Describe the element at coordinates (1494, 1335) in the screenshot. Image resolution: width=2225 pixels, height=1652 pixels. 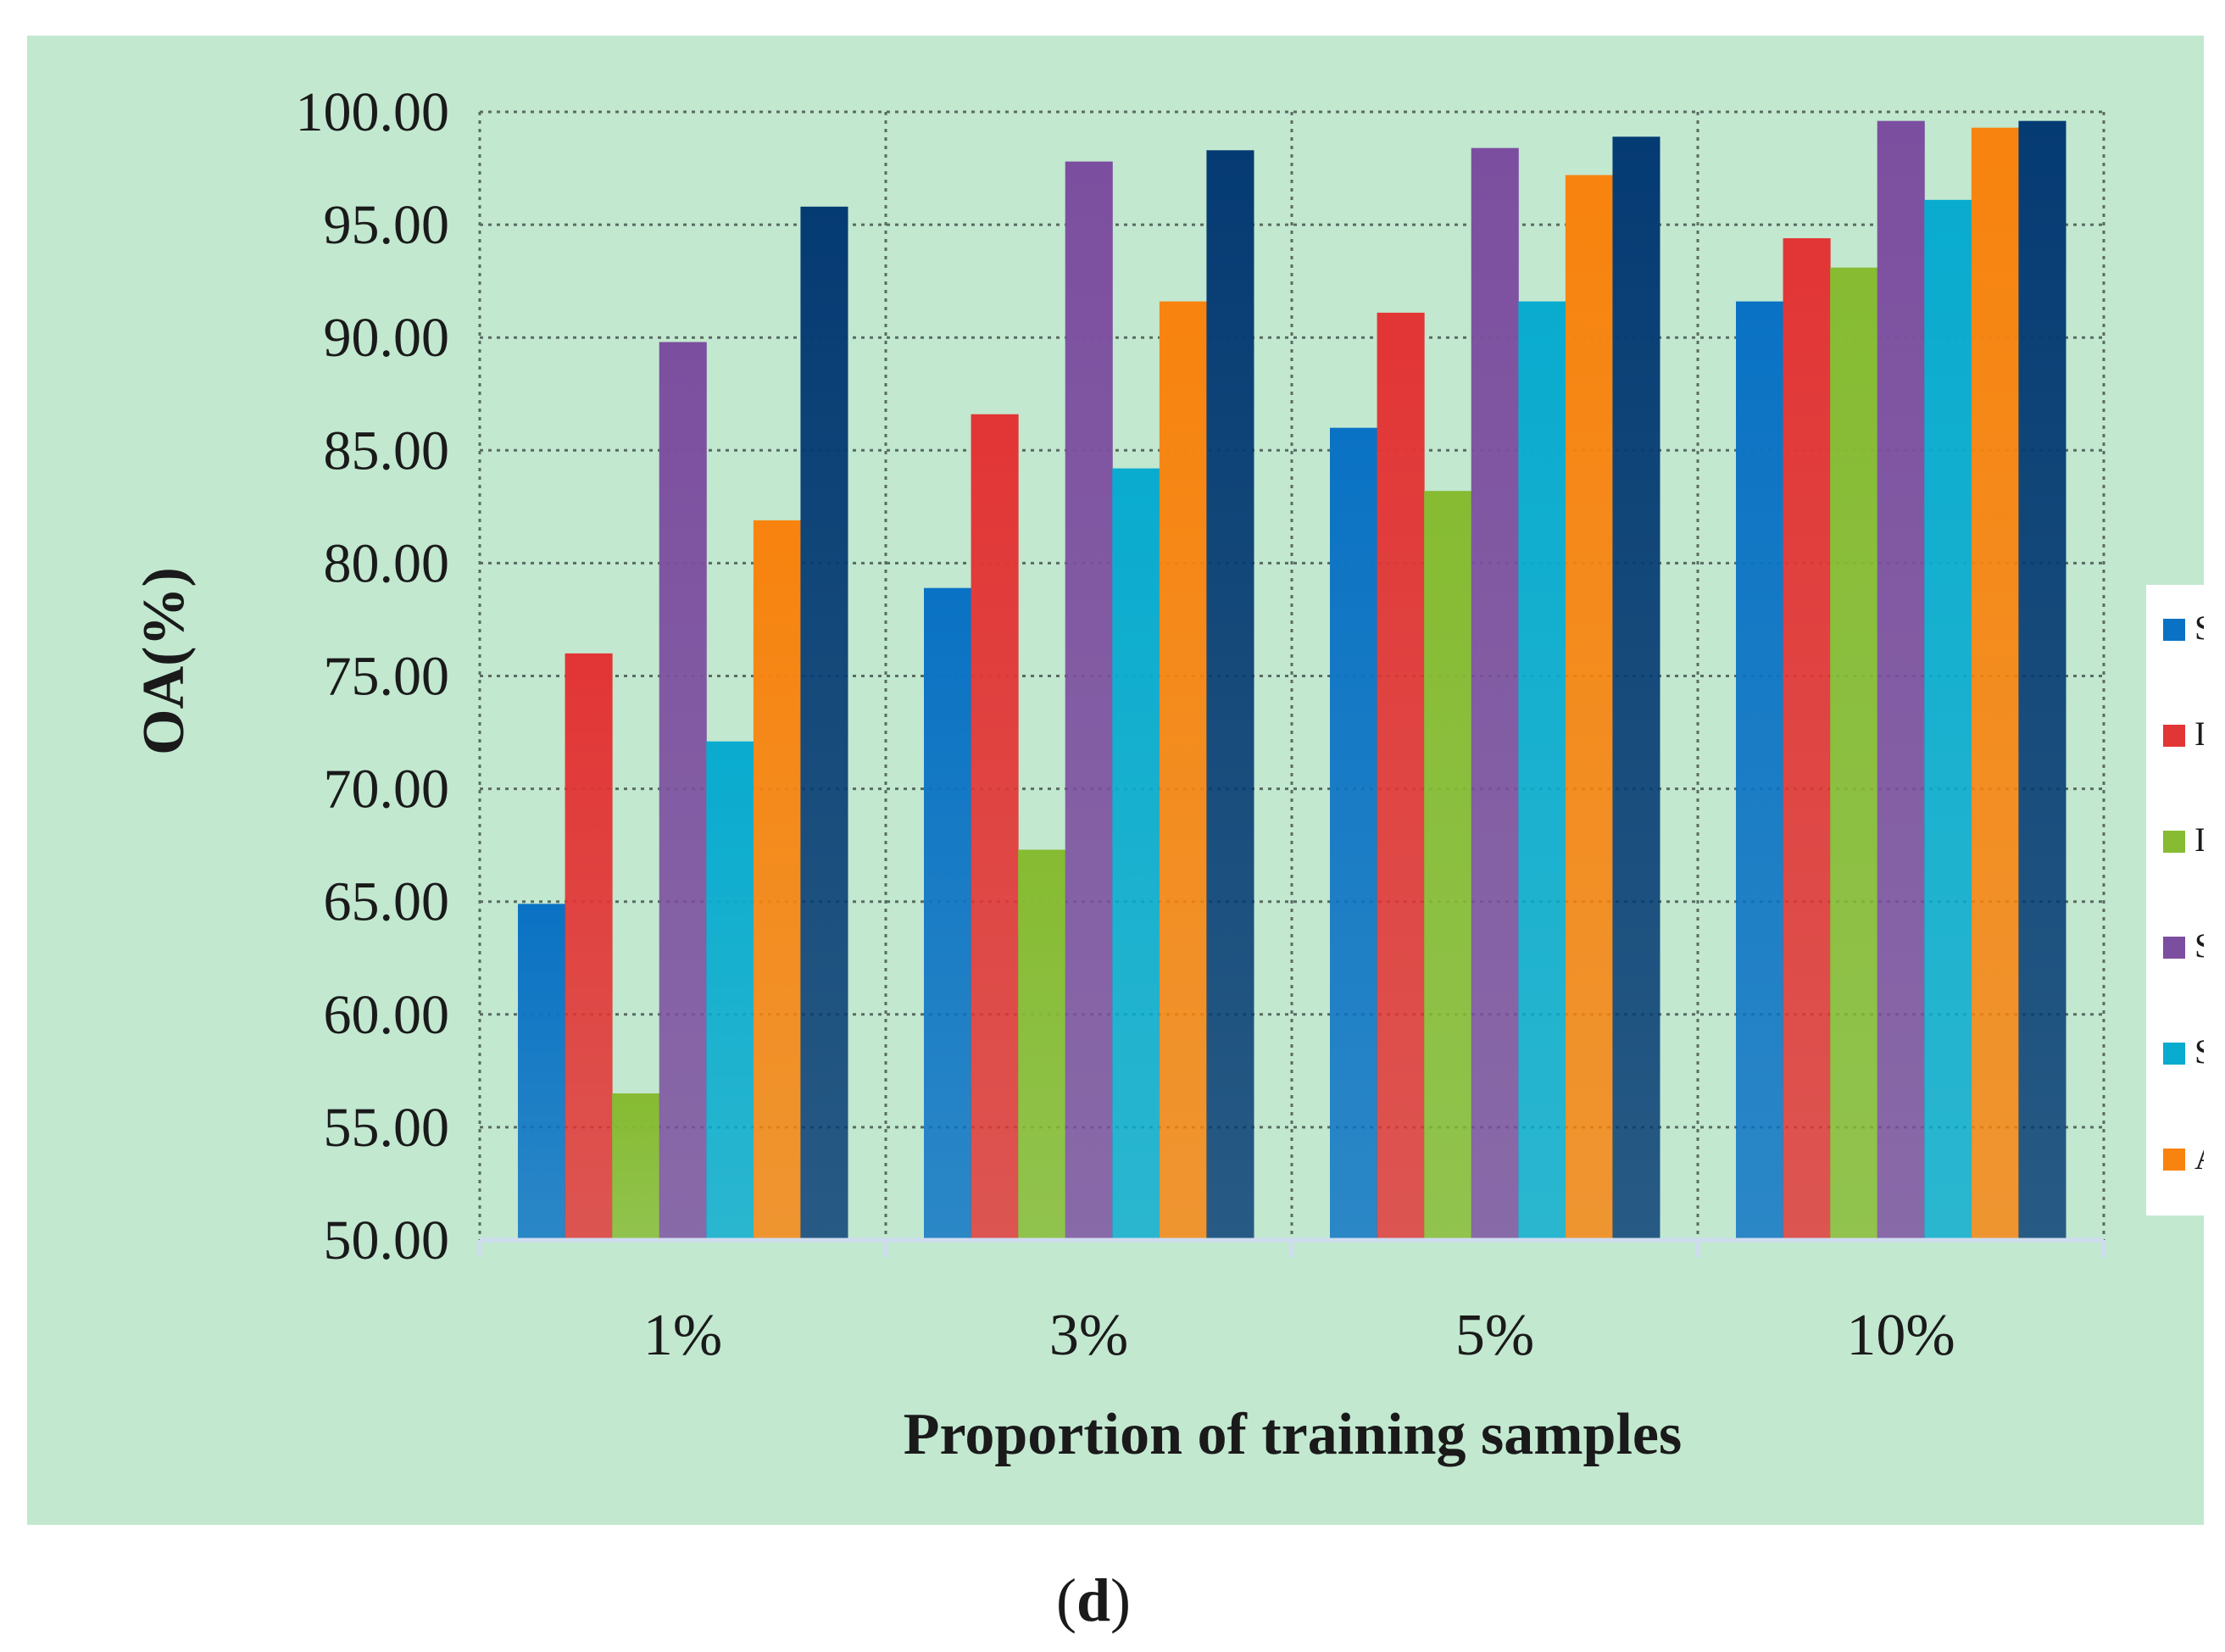
I see `x-tick-label: 5%` at that location.